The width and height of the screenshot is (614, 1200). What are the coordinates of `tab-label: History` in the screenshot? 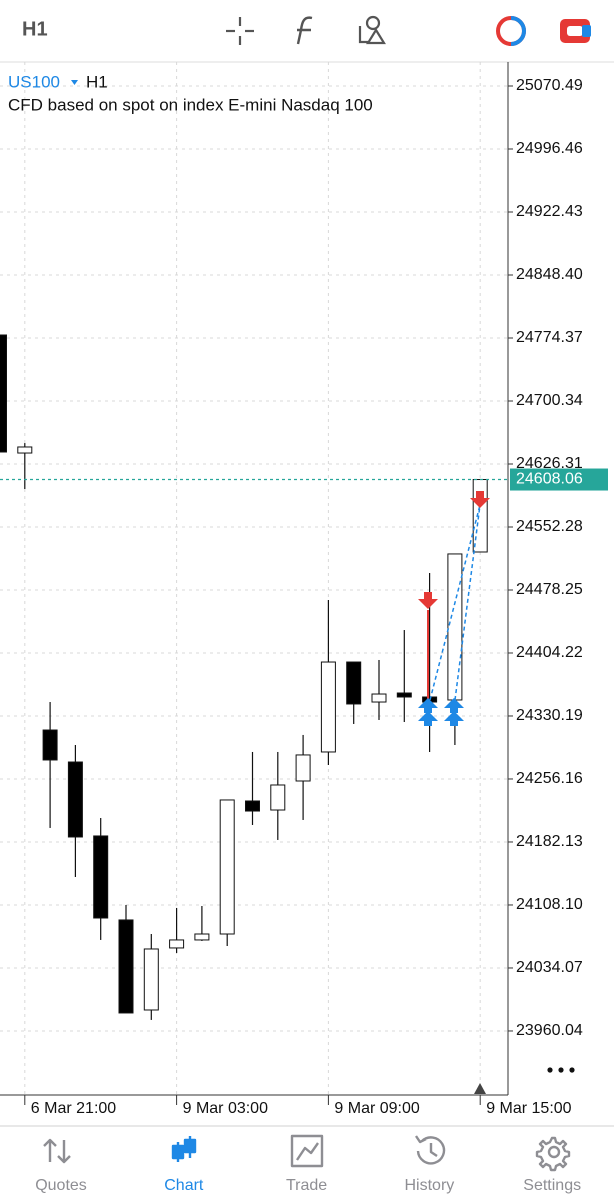 It's located at (430, 1185).